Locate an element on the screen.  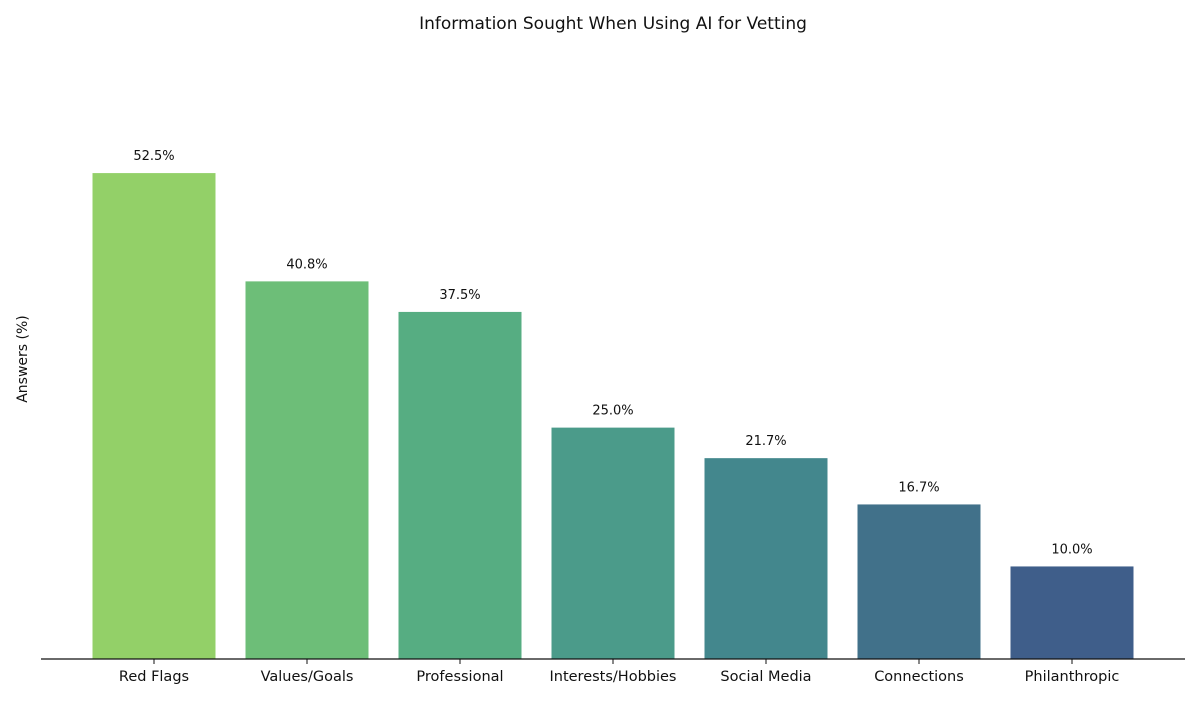
x-tick-label: Values/Goals is located at coordinates (307, 677).